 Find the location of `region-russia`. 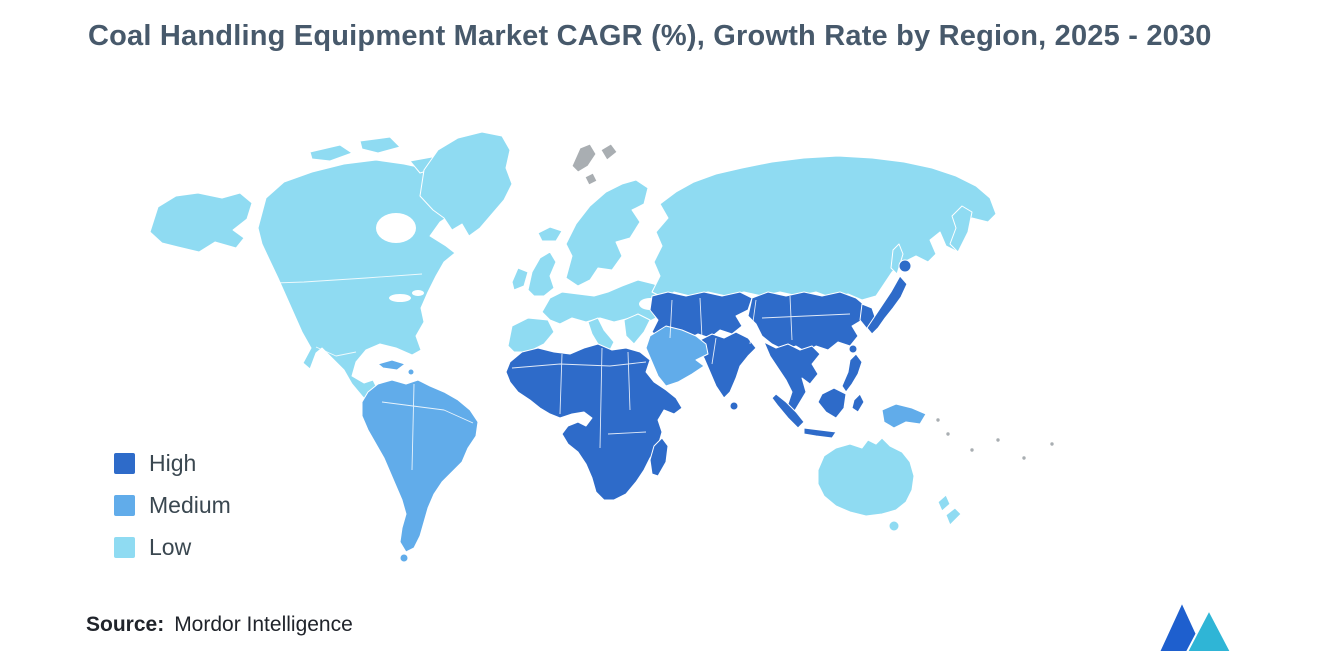

region-russia is located at coordinates (824, 228).